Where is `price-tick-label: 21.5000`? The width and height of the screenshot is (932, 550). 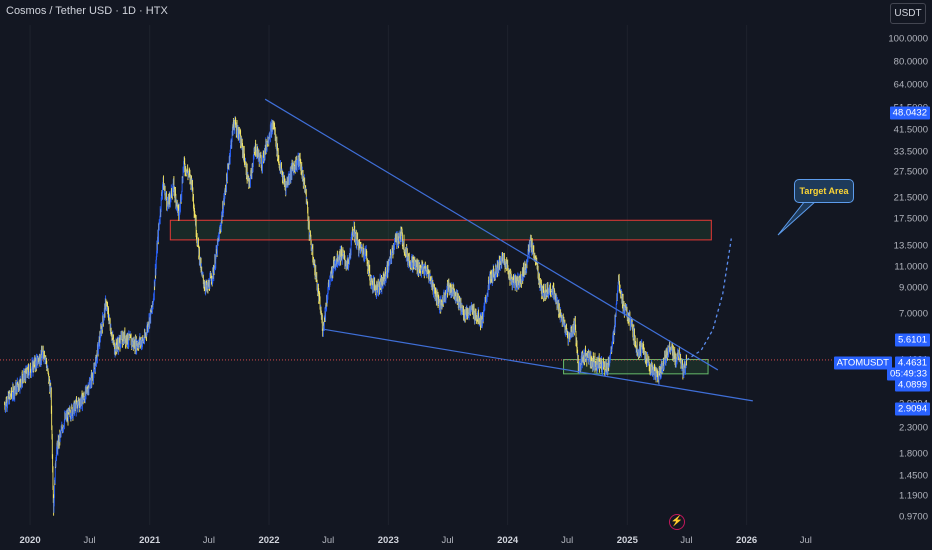 price-tick-label: 21.5000 is located at coordinates (910, 198).